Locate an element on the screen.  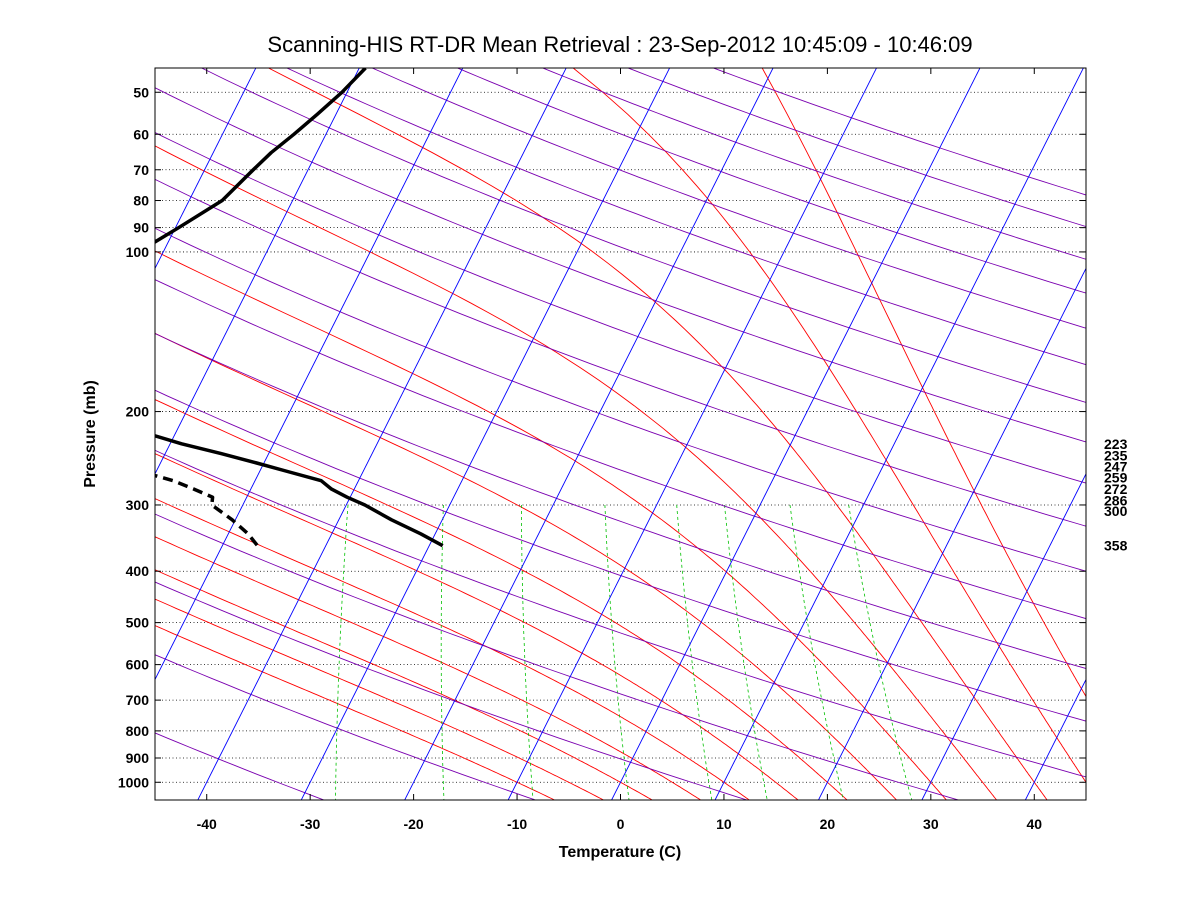
y-tick-label-700: 700 is located at coordinates (138, 700).